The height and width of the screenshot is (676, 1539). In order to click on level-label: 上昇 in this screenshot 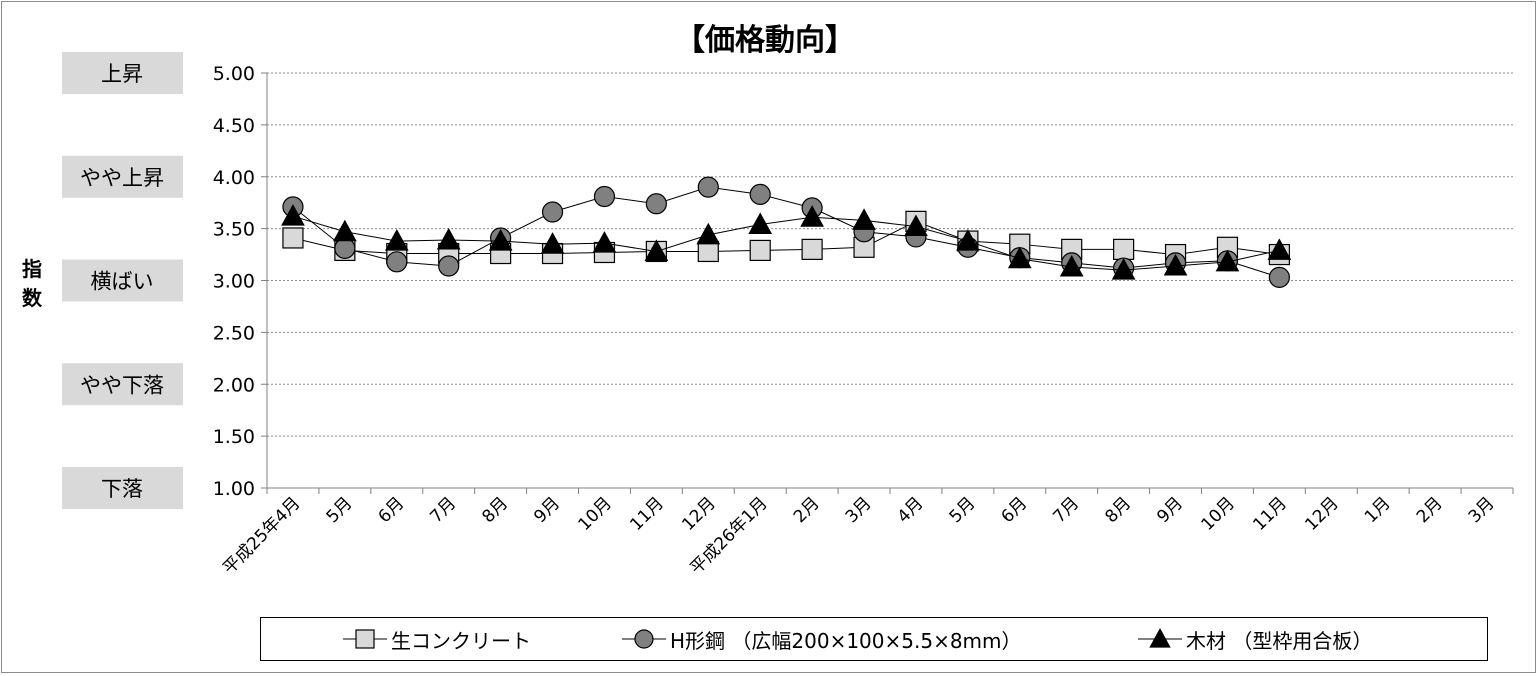, I will do `click(122, 74)`.